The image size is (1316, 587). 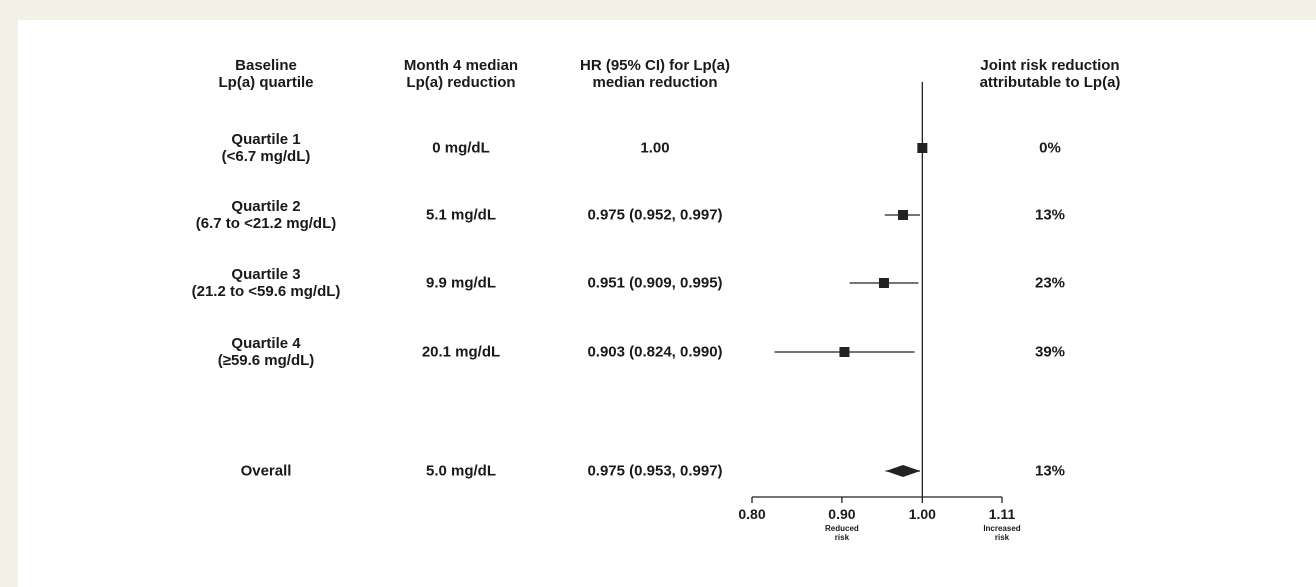 I want to click on row-hr-quartile-2: 0.975 (0.952, 0.997), so click(x=655, y=215).